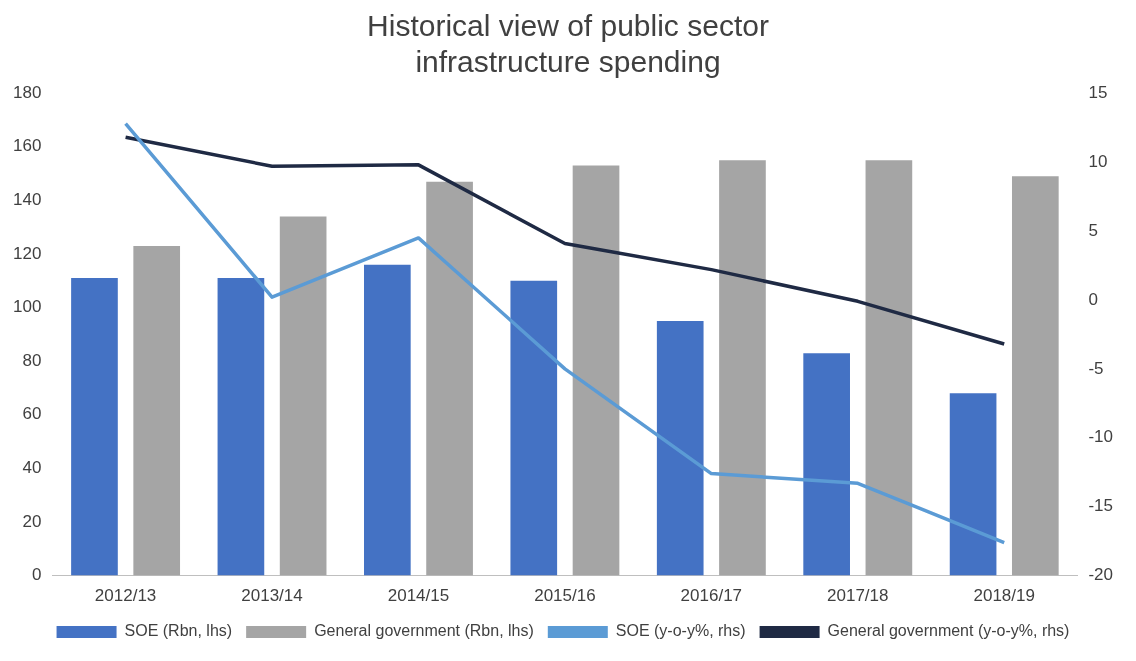 This screenshot has height=661, width=1136. What do you see at coordinates (1101, 506) in the screenshot?
I see `y2-tick-label: -15` at bounding box center [1101, 506].